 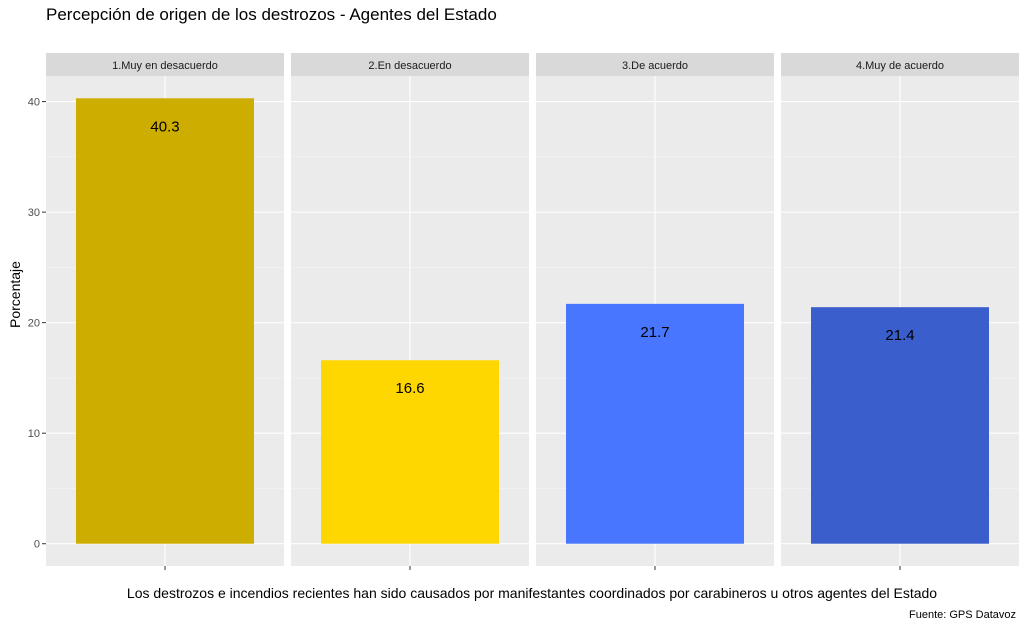 What do you see at coordinates (34, 213) in the screenshot?
I see `y-tick-label: 30` at bounding box center [34, 213].